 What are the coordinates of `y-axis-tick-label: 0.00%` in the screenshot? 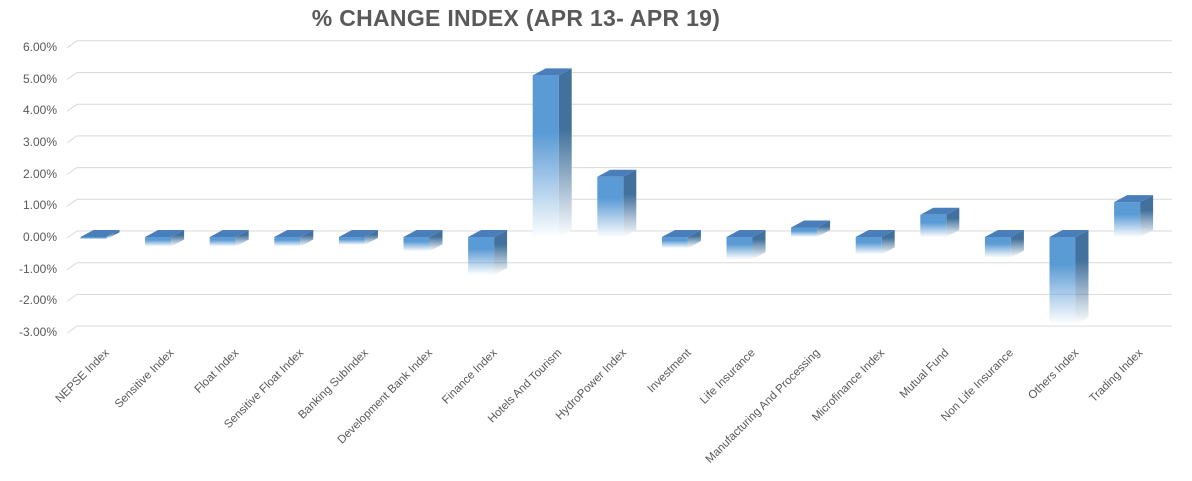 It's located at (39, 237).